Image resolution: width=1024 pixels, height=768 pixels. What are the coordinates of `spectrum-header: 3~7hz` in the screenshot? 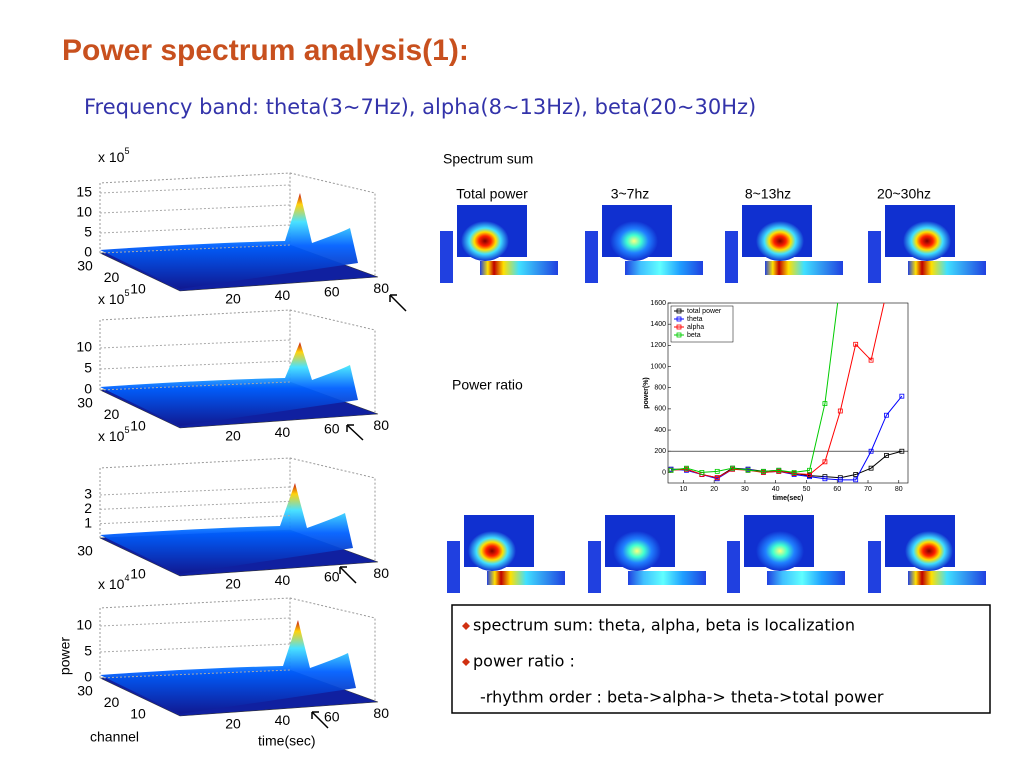 It's located at (630, 194).